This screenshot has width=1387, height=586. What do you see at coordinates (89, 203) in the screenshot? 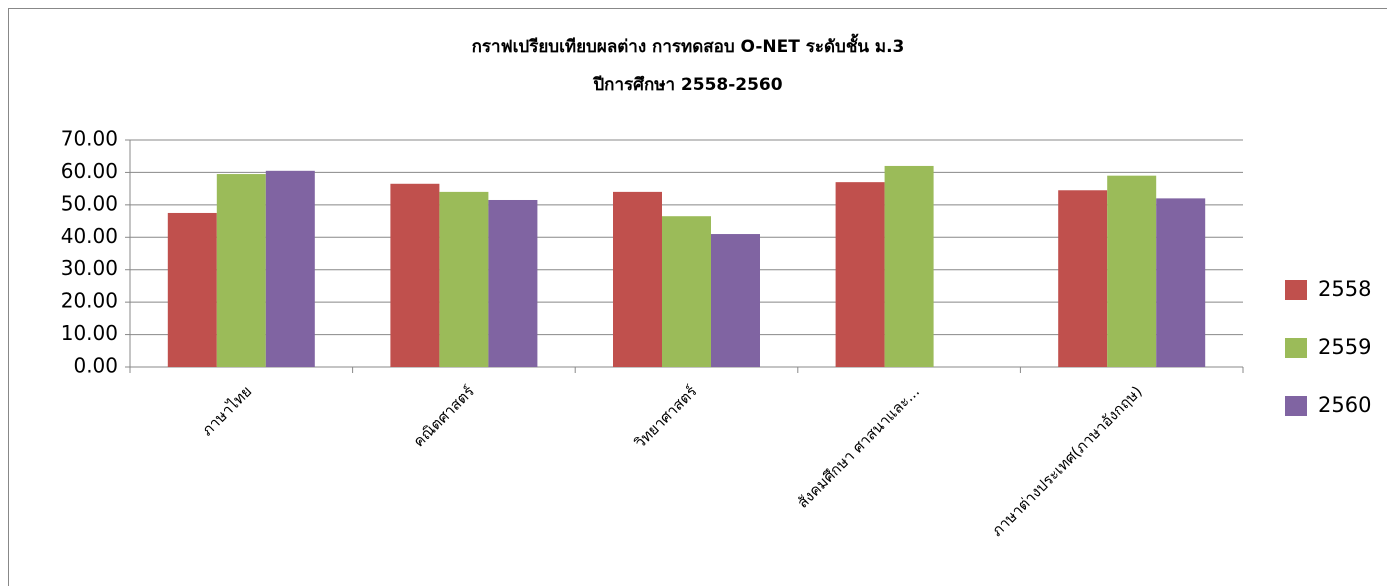
I see `y-tick-label: 50.00` at bounding box center [89, 203].